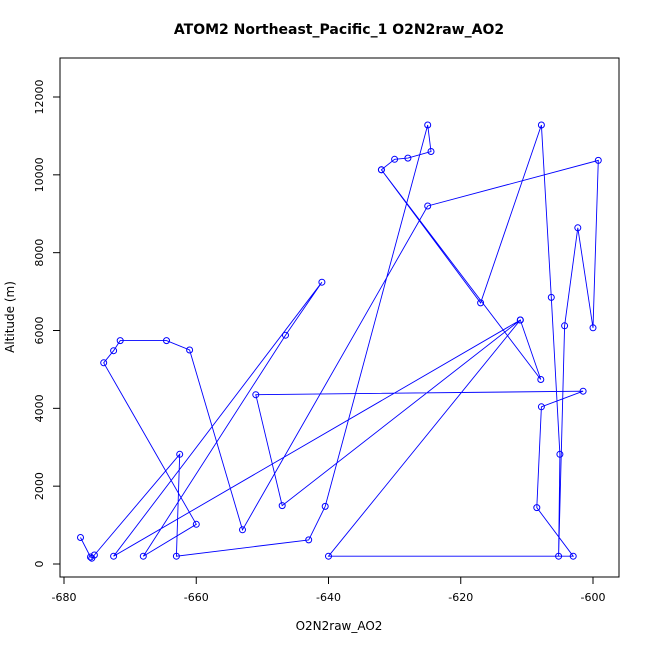  I want to click on x-tick-label: -660, so click(196, 597).